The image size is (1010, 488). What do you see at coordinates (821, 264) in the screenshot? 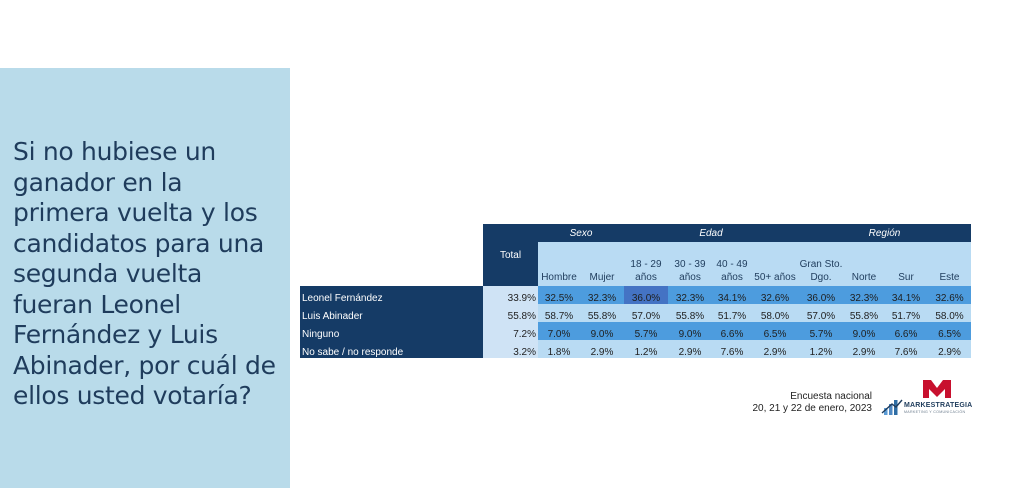
I see `column-header-6: Gran Sto. Dgo.` at bounding box center [821, 264].